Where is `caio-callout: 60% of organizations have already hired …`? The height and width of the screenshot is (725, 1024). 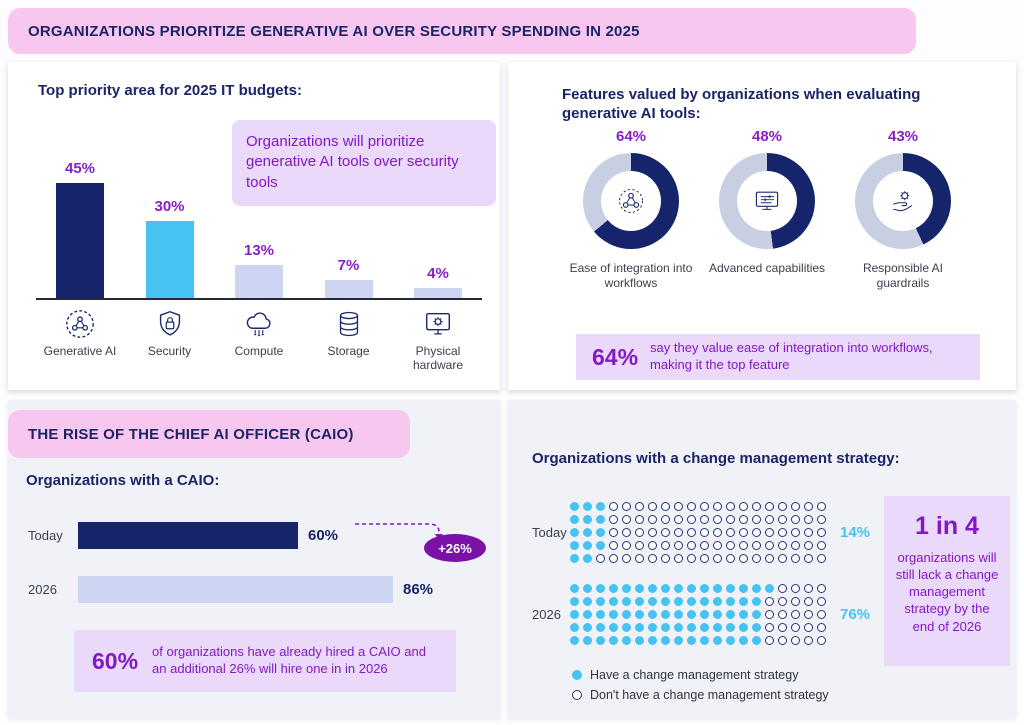 caio-callout: 60% of organizations have already hired … is located at coordinates (265, 661).